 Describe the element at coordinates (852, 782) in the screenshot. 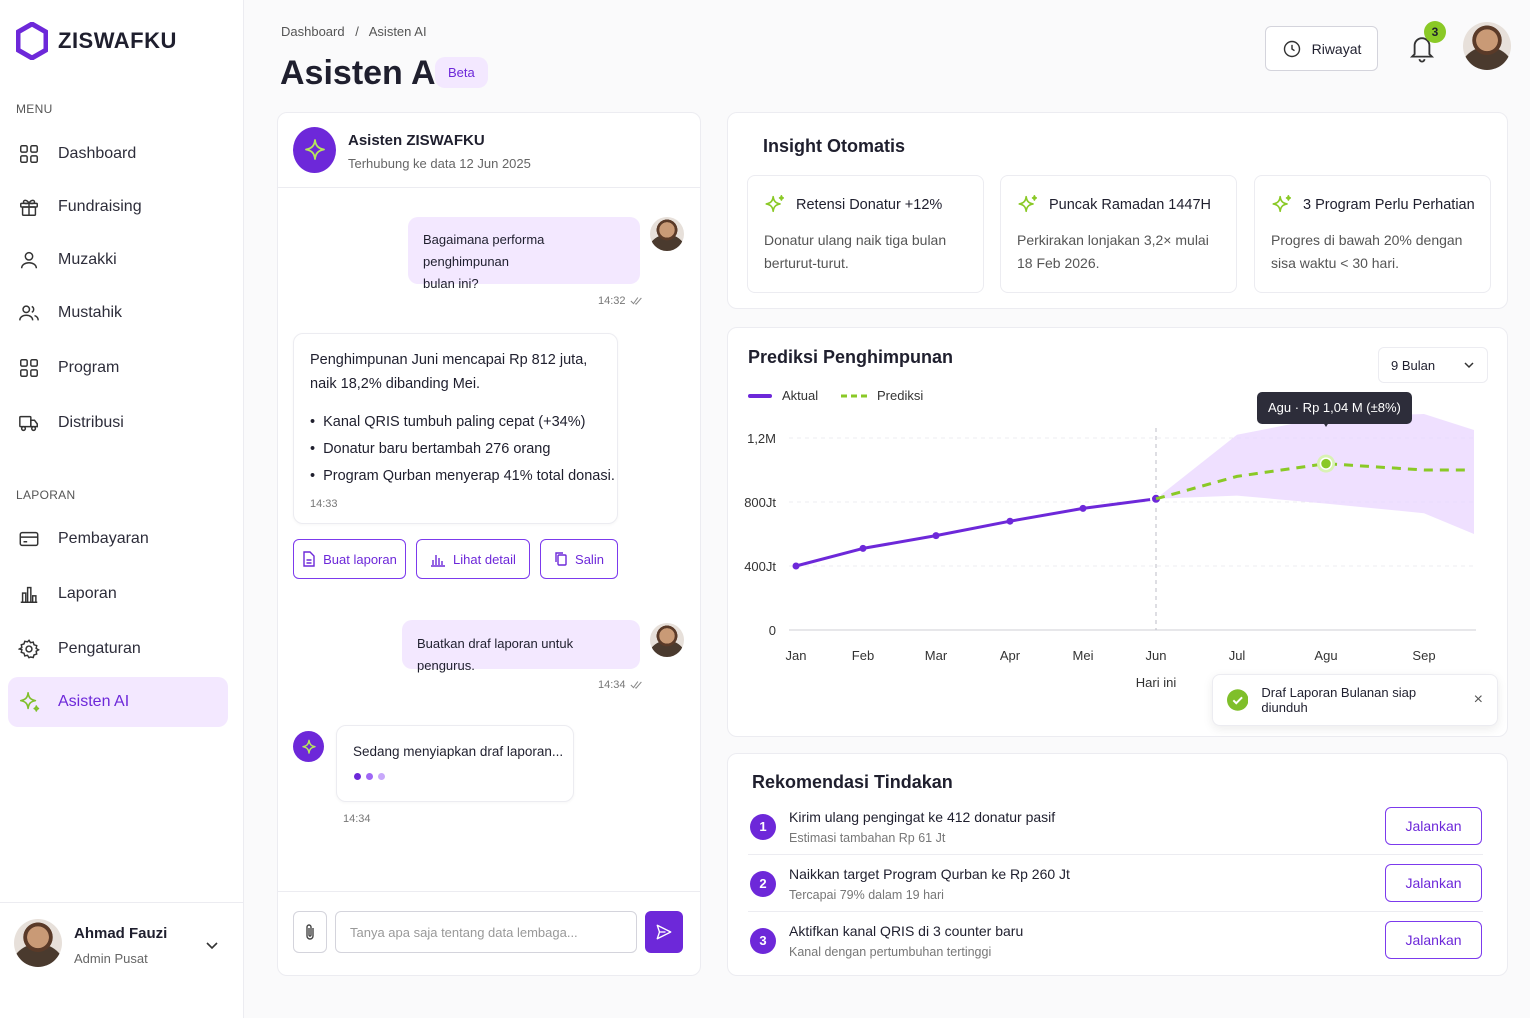

I see `recommendations-title: Rekomendasi Tindakan` at that location.